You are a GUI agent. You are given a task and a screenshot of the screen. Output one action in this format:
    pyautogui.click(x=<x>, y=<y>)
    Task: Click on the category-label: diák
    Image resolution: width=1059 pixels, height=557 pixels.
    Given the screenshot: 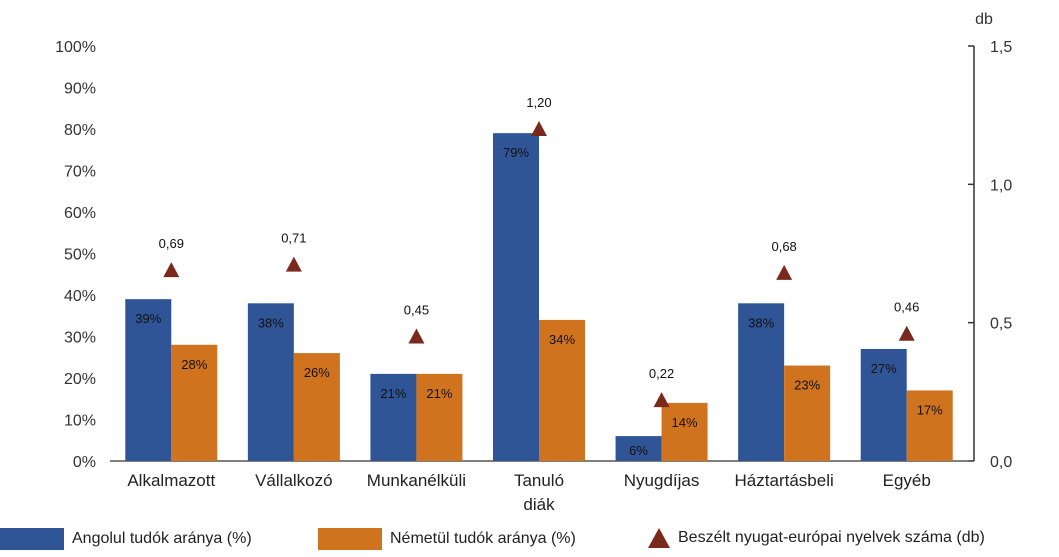 What is the action you would take?
    pyautogui.click(x=539, y=504)
    